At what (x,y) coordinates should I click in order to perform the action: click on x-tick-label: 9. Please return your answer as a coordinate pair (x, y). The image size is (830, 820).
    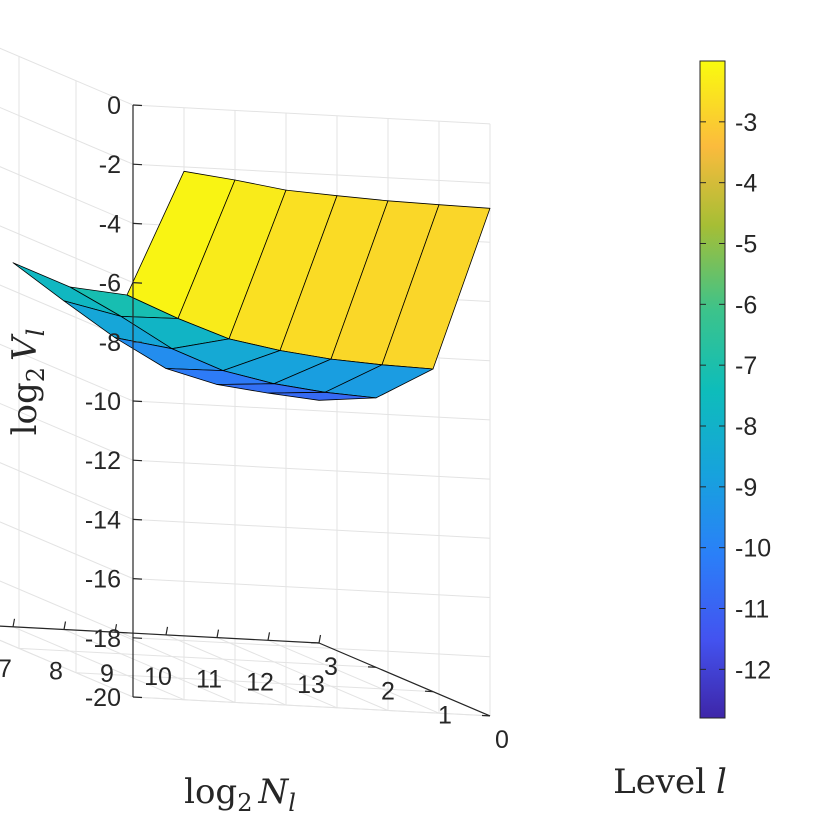
    Looking at the image, I should click on (107, 674).